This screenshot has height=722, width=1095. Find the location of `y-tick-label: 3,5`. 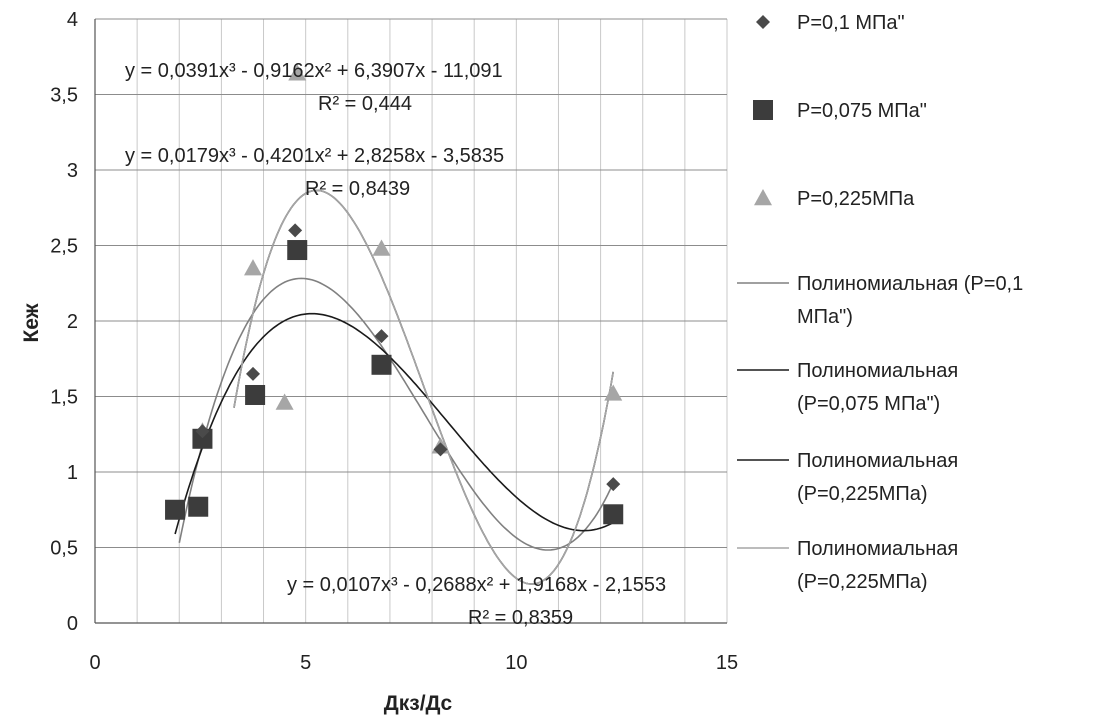

y-tick-label: 3,5 is located at coordinates (64, 96).